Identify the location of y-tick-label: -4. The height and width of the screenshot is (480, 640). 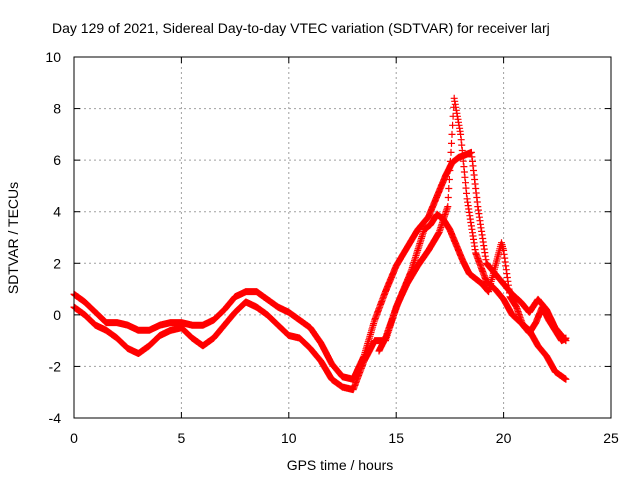
(55, 418).